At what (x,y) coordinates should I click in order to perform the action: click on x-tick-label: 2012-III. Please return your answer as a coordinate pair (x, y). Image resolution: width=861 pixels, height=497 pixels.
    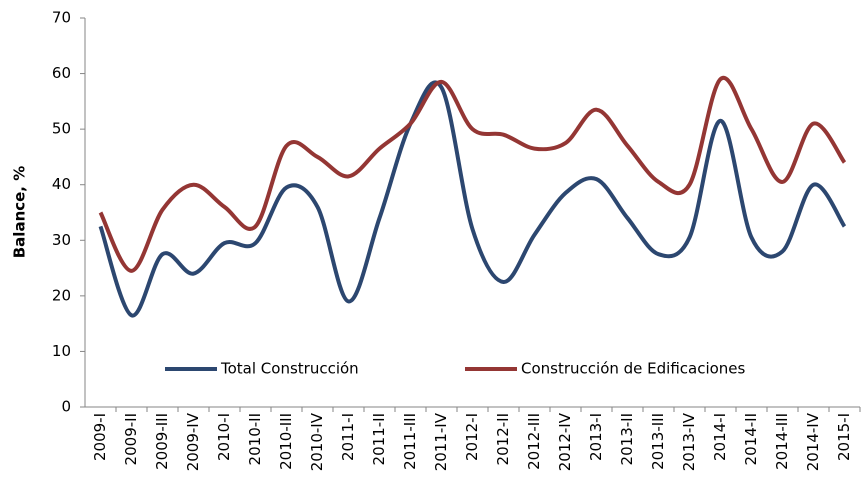
    Looking at the image, I should click on (534, 441).